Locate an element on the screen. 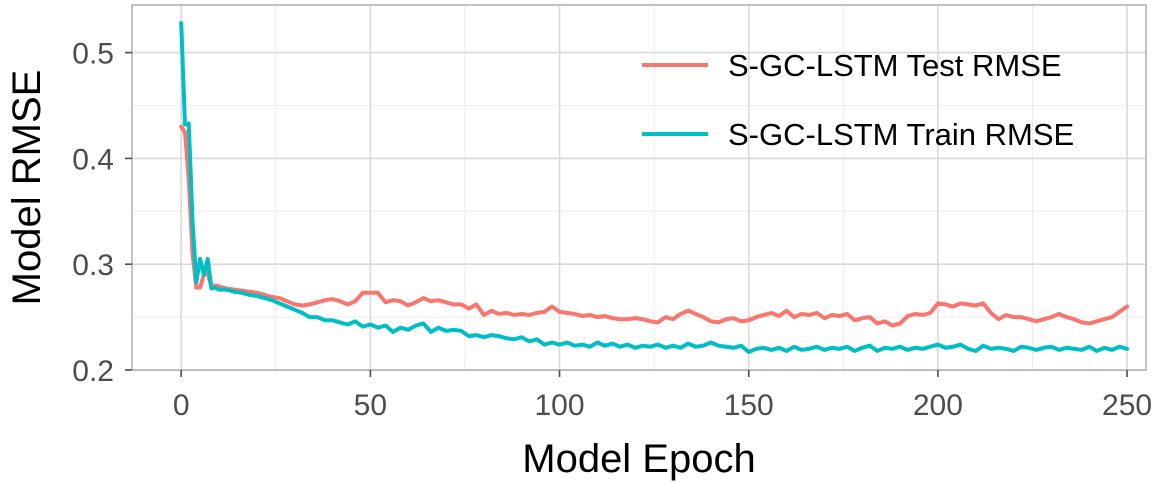  x-tick-labels: 0 50 100 150 200 250 is located at coordinates (662, 405).